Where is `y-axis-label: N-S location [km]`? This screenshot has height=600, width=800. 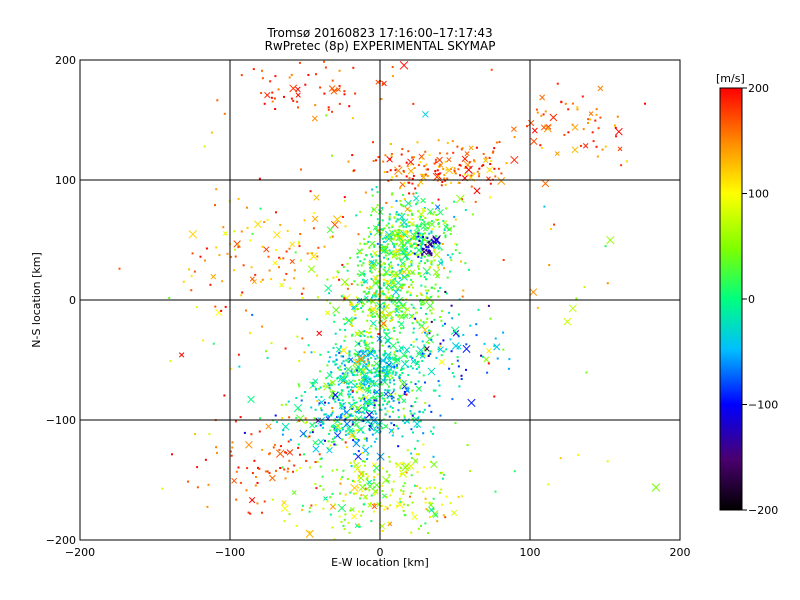
y-axis-label: N-S location [km] is located at coordinates (36, 300).